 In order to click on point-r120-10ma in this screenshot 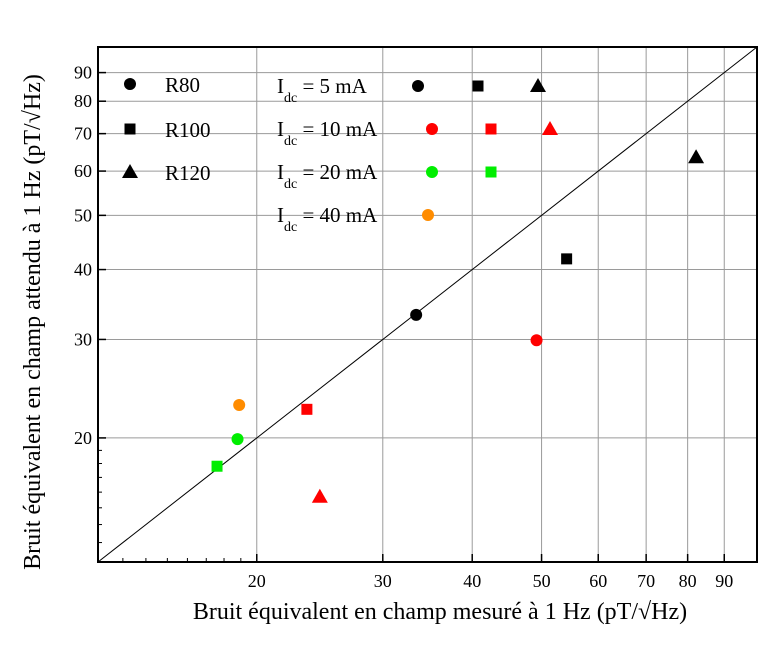, I will do `click(319, 495)`.